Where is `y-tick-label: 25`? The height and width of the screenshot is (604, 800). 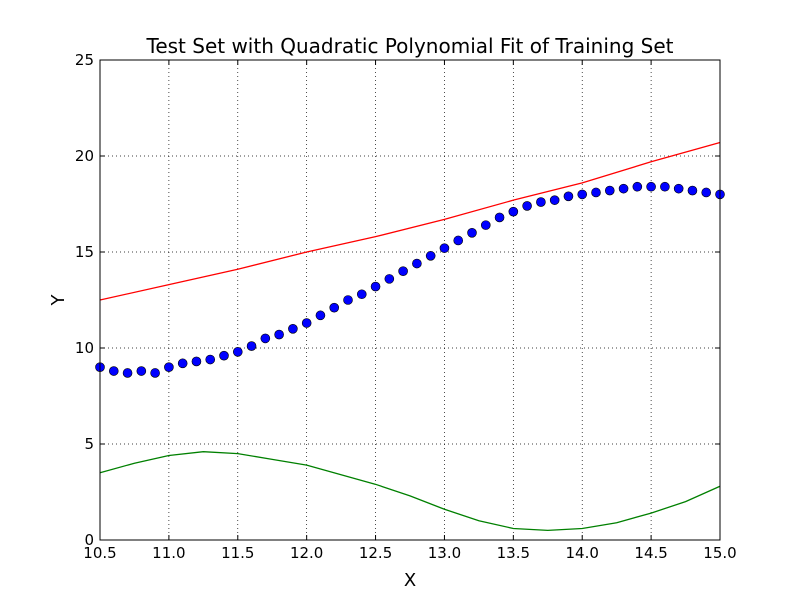
y-tick-label: 25 is located at coordinates (84, 60).